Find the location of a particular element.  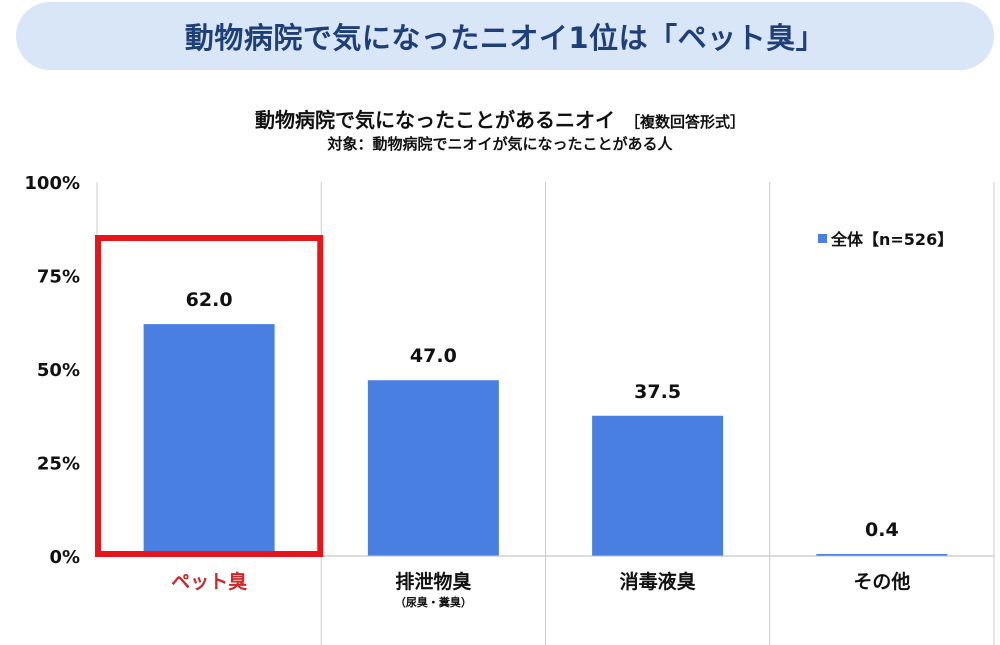

headline-text: 動物病院で気になったニオイ1位は「ペット臭」 is located at coordinates (505, 38).